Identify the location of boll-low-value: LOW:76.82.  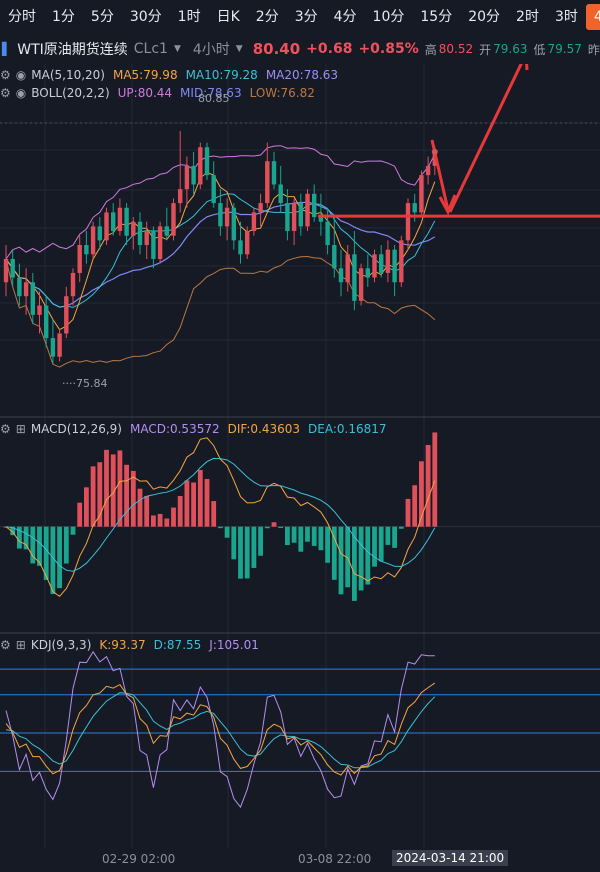
(282, 93).